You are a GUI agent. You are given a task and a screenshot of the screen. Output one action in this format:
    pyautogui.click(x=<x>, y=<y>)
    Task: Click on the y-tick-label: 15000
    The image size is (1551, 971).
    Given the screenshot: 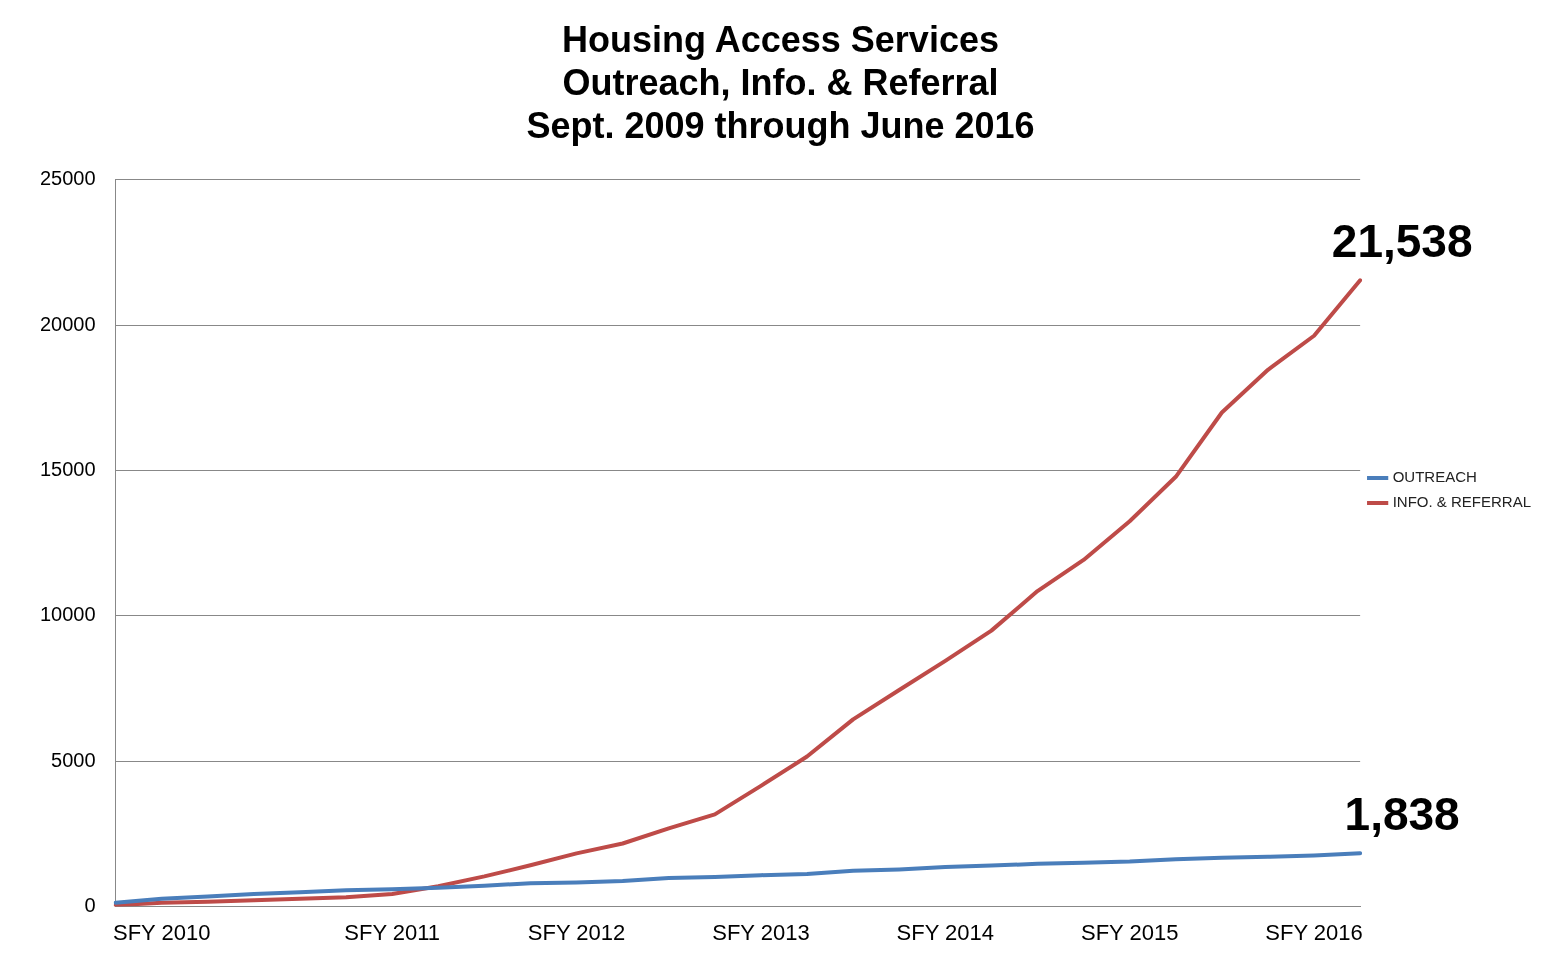 What is the action you would take?
    pyautogui.click(x=67, y=468)
    